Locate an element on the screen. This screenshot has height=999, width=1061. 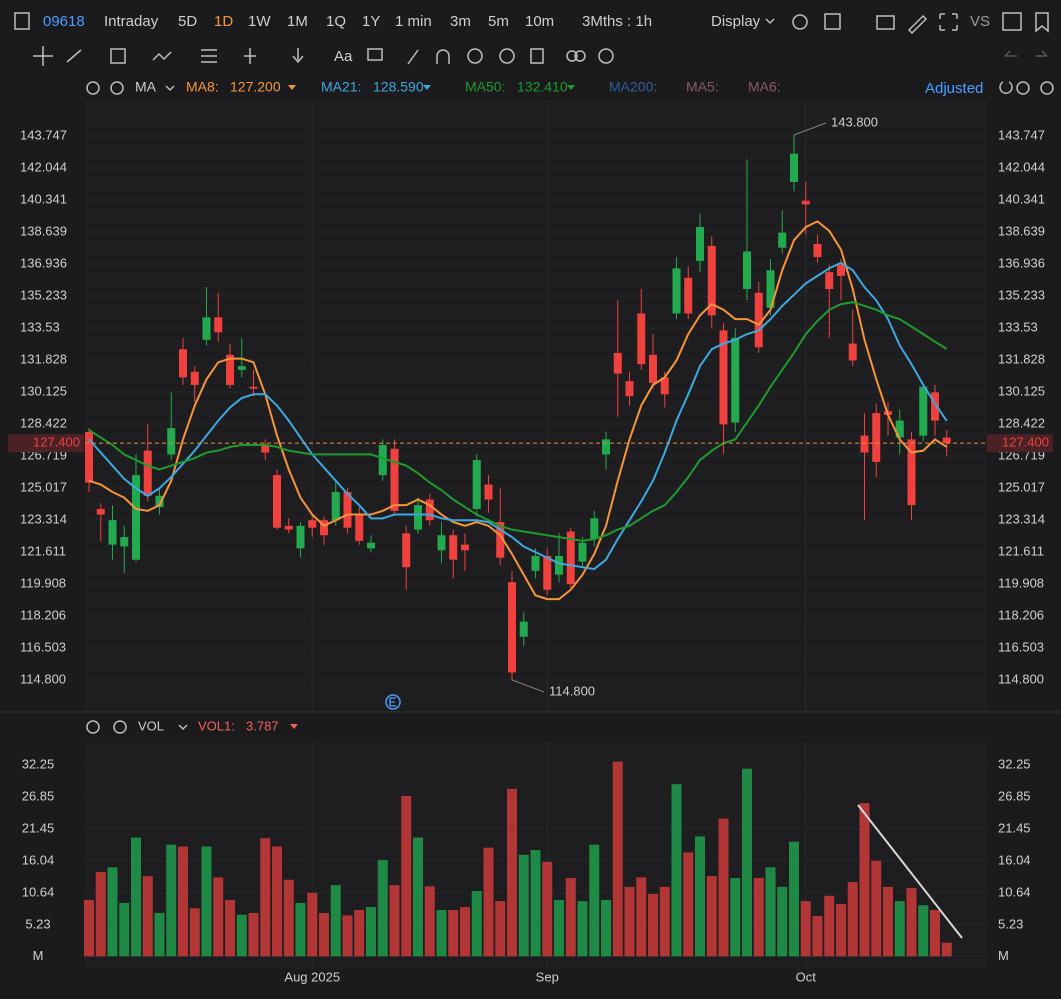
range-select: 3Mths : 1h is located at coordinates (617, 21).